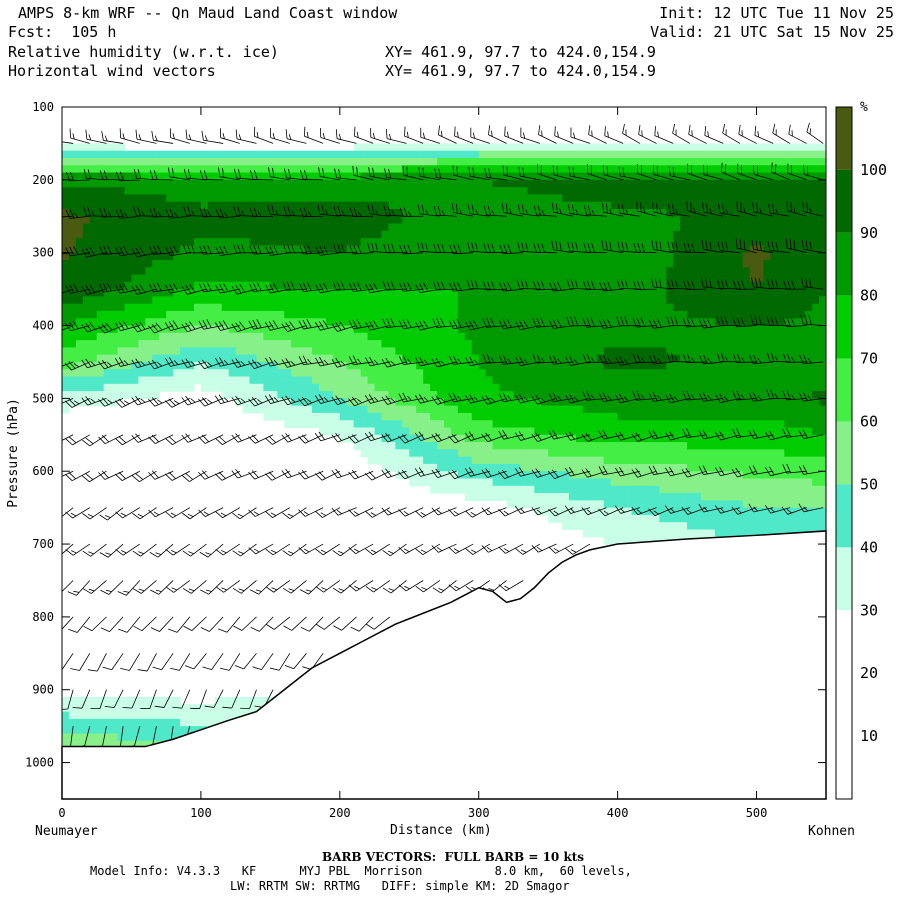  Describe the element at coordinates (112, 71) in the screenshot. I see `field-name-wind: Horizontal wind vectors` at that location.